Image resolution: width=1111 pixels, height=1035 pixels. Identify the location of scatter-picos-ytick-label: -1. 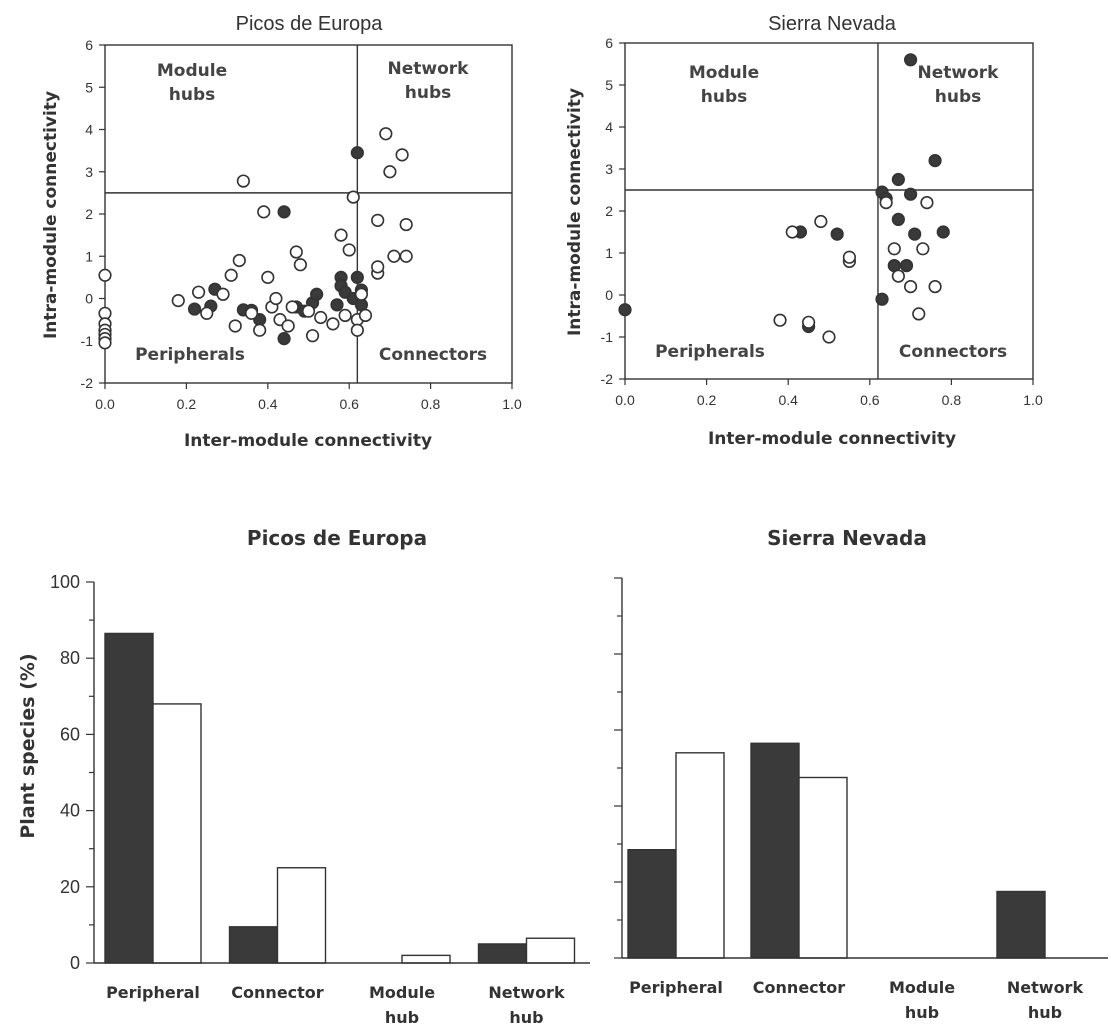
(87, 341).